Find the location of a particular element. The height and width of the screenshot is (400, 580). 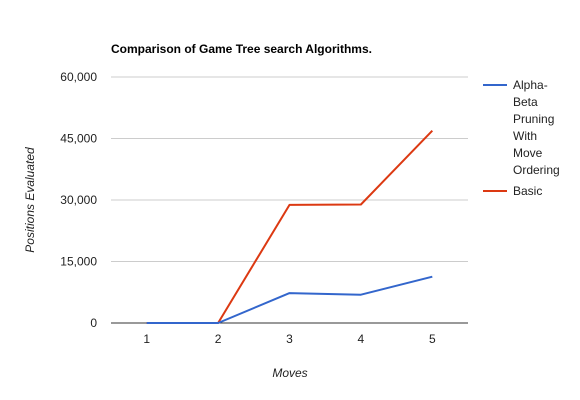

legend-label-0: Alpha-Beta Pruning With Move Ordering is located at coordinates (536, 127).